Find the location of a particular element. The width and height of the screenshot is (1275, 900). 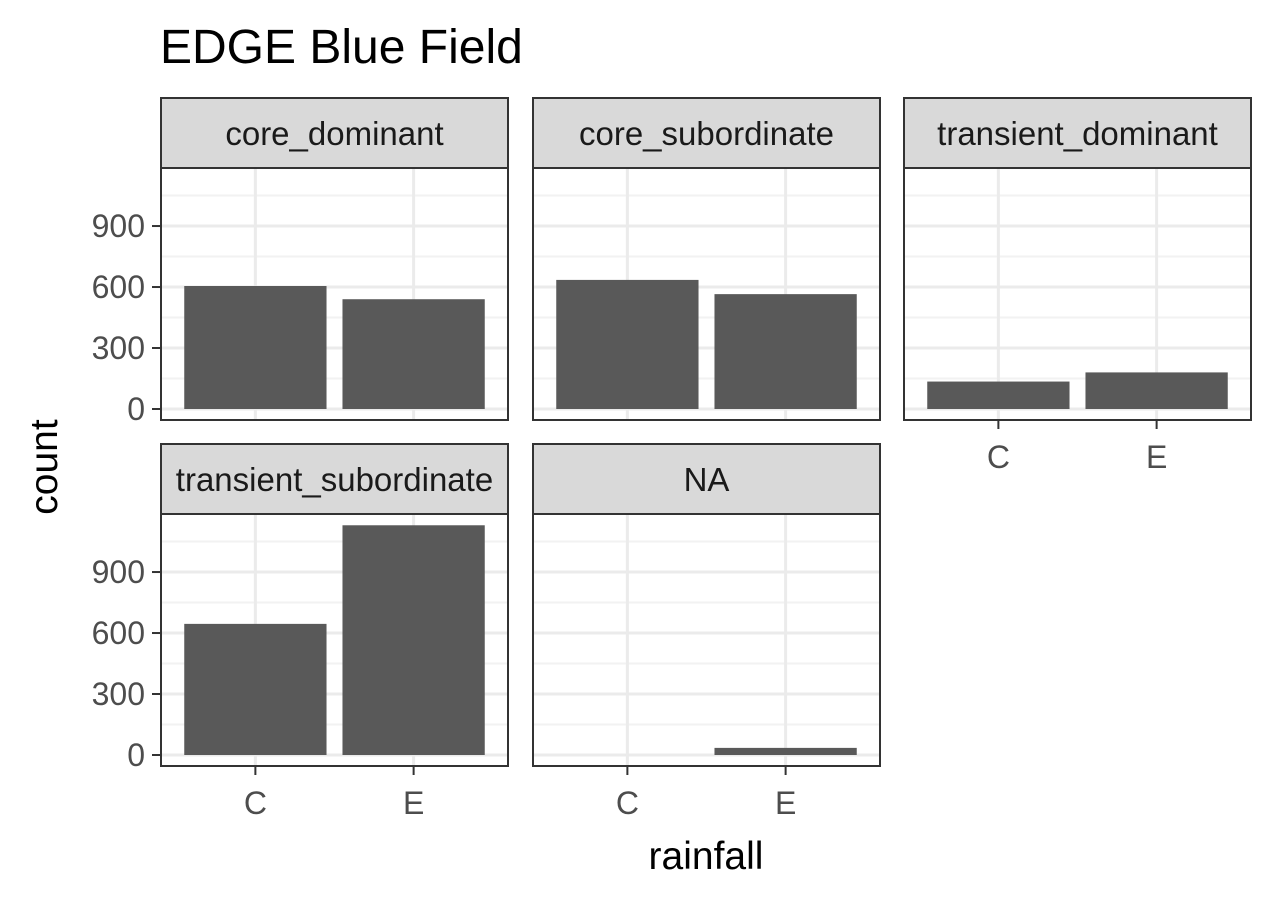

facet-strip-label: core_dominant is located at coordinates (334, 133).